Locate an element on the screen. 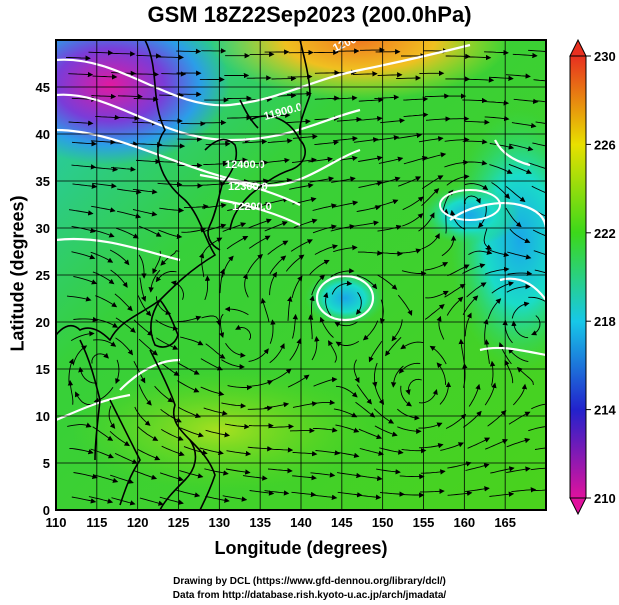 This screenshot has height=605, width=619. y-tick-label: 40 is located at coordinates (43, 134).